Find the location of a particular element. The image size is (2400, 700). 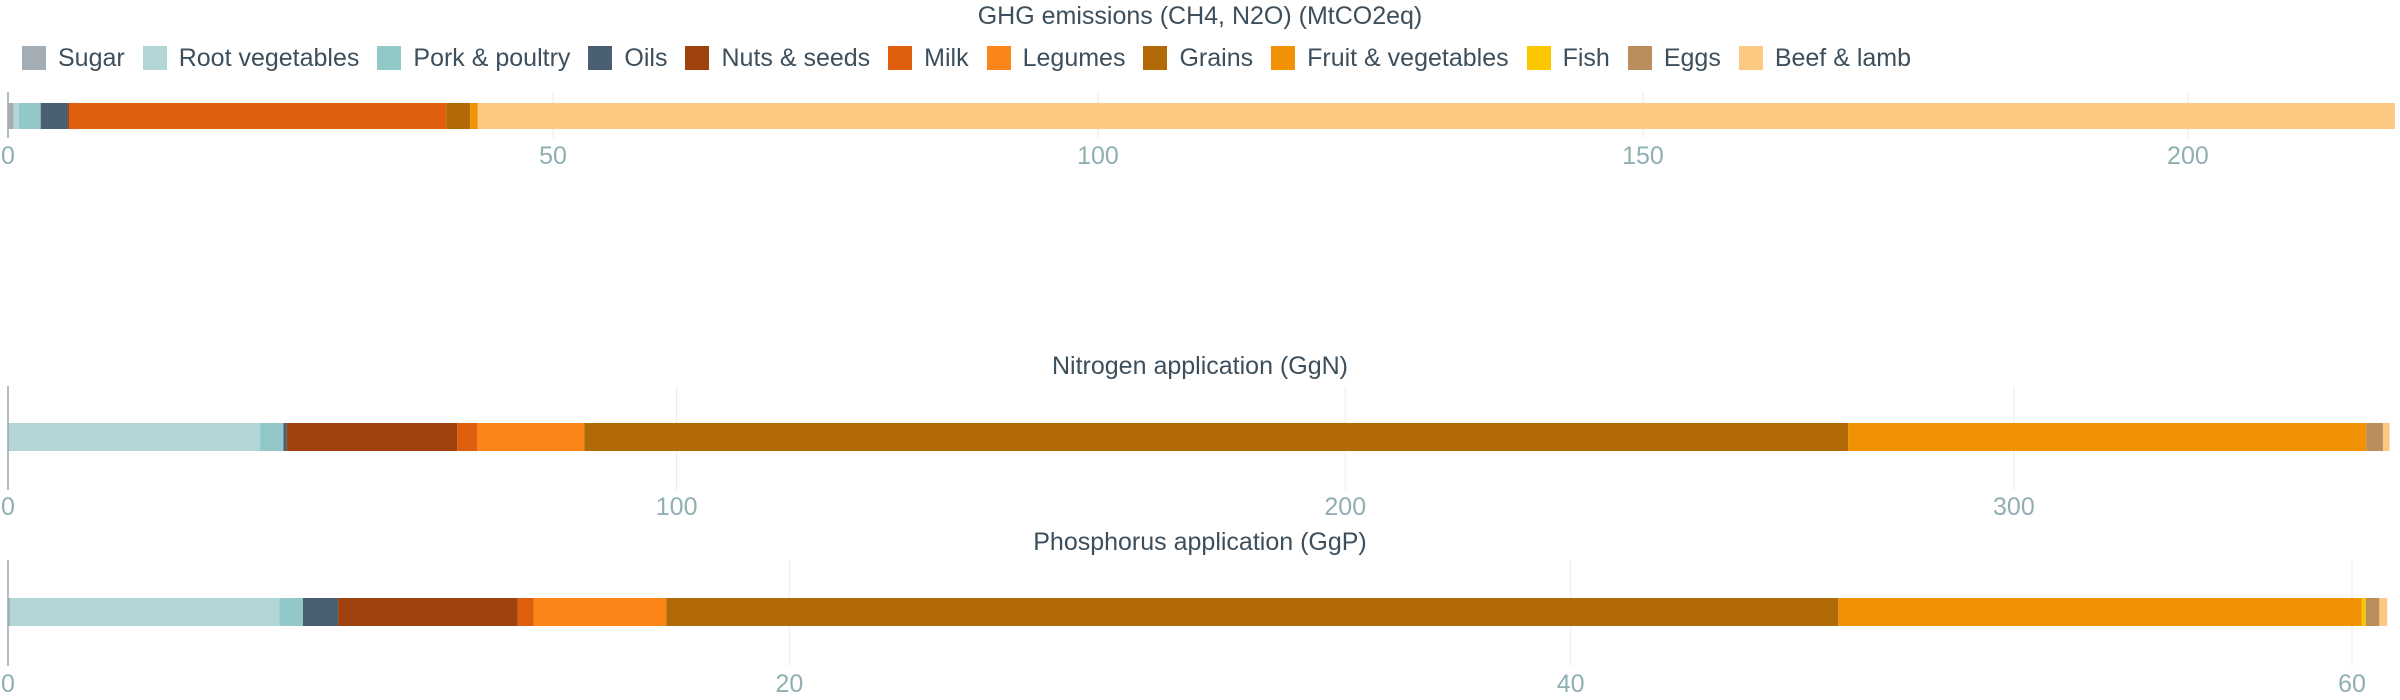

chart-title: Phosphorus application (GgP) is located at coordinates (1200, 542).